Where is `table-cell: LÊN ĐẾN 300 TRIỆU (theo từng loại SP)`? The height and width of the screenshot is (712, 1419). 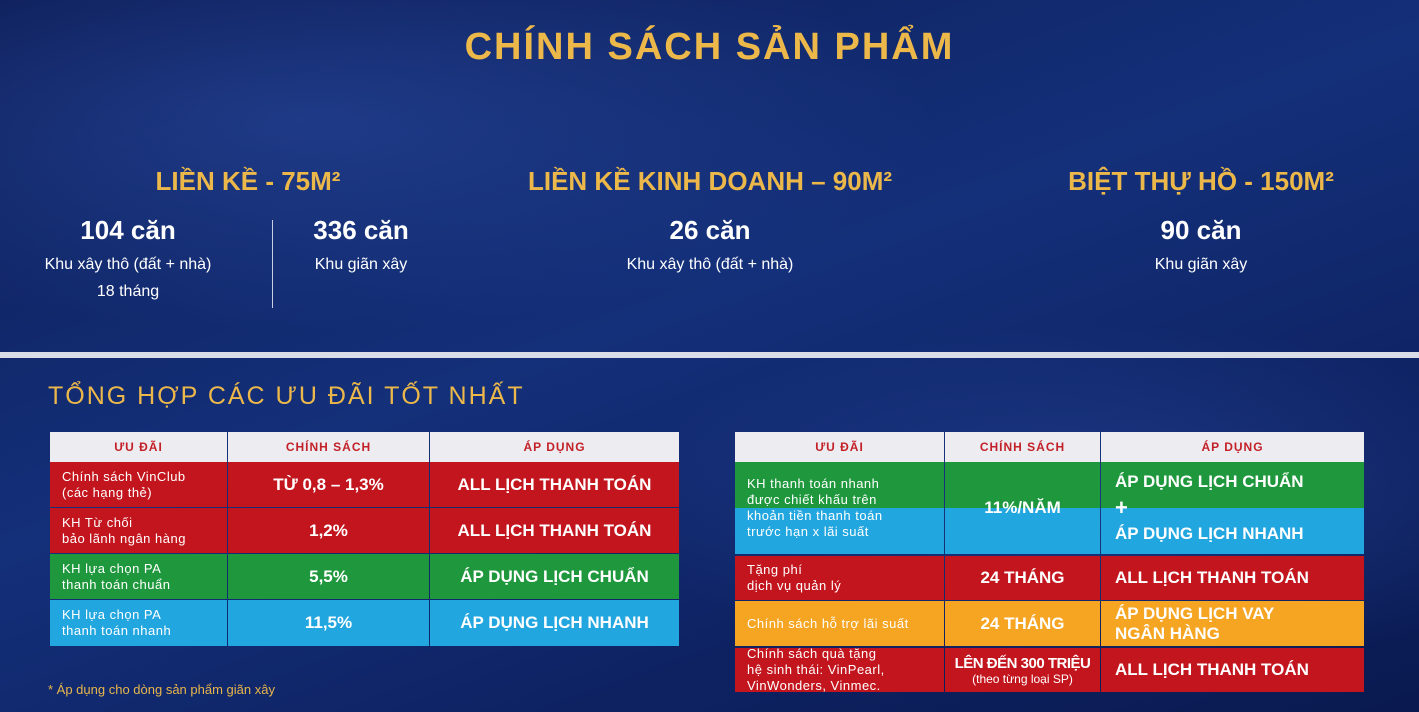
table-cell: LÊN ĐẾN 300 TRIỆU (theo từng loại SP) is located at coordinates (1022, 670).